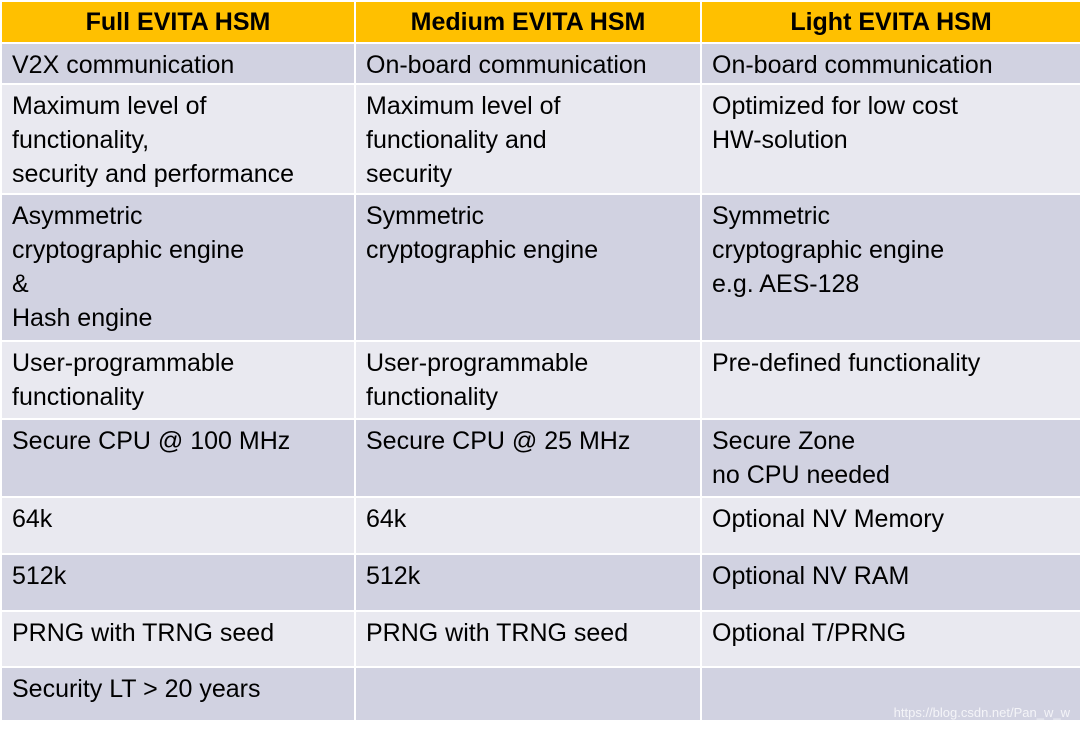 Image resolution: width=1080 pixels, height=730 pixels. What do you see at coordinates (890, 582) in the screenshot?
I see `table-cell: Optional NV RAM` at bounding box center [890, 582].